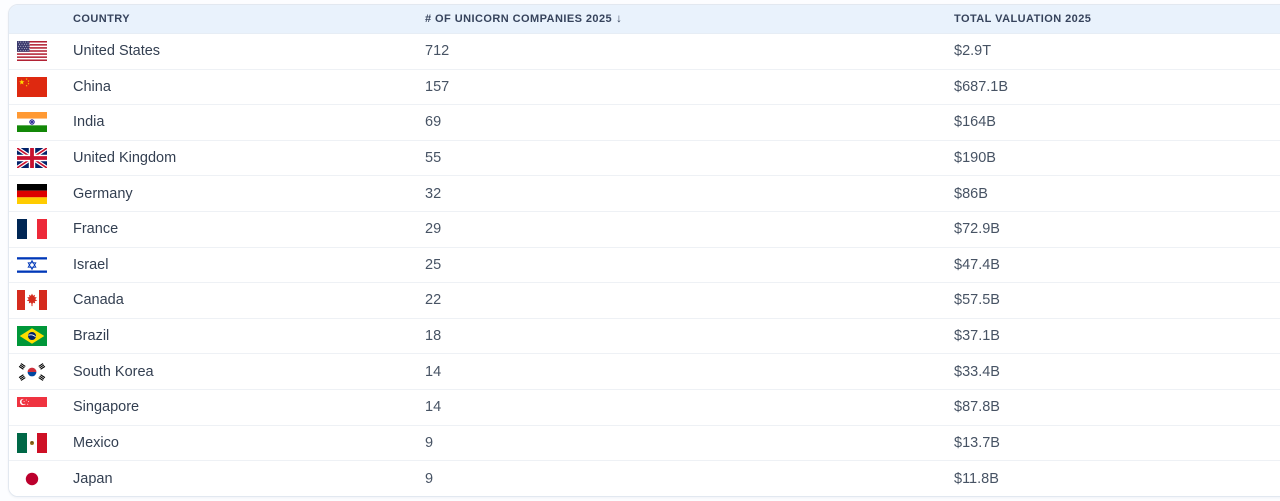 The width and height of the screenshot is (1280, 501). Describe the element at coordinates (98, 300) in the screenshot. I see `country-name: Canada` at that location.